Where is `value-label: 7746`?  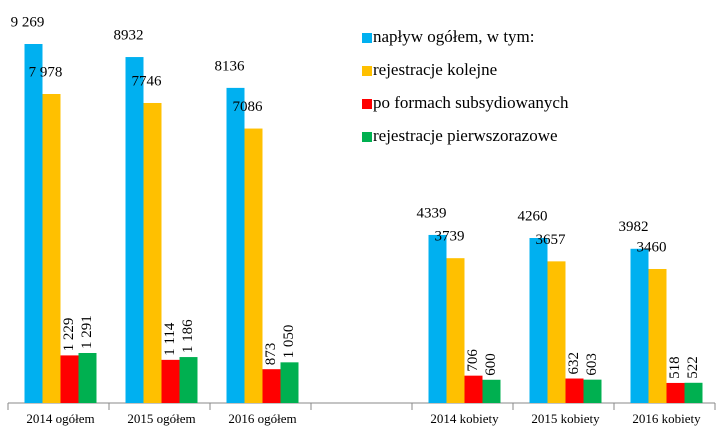
value-label: 7746 is located at coordinates (147, 81).